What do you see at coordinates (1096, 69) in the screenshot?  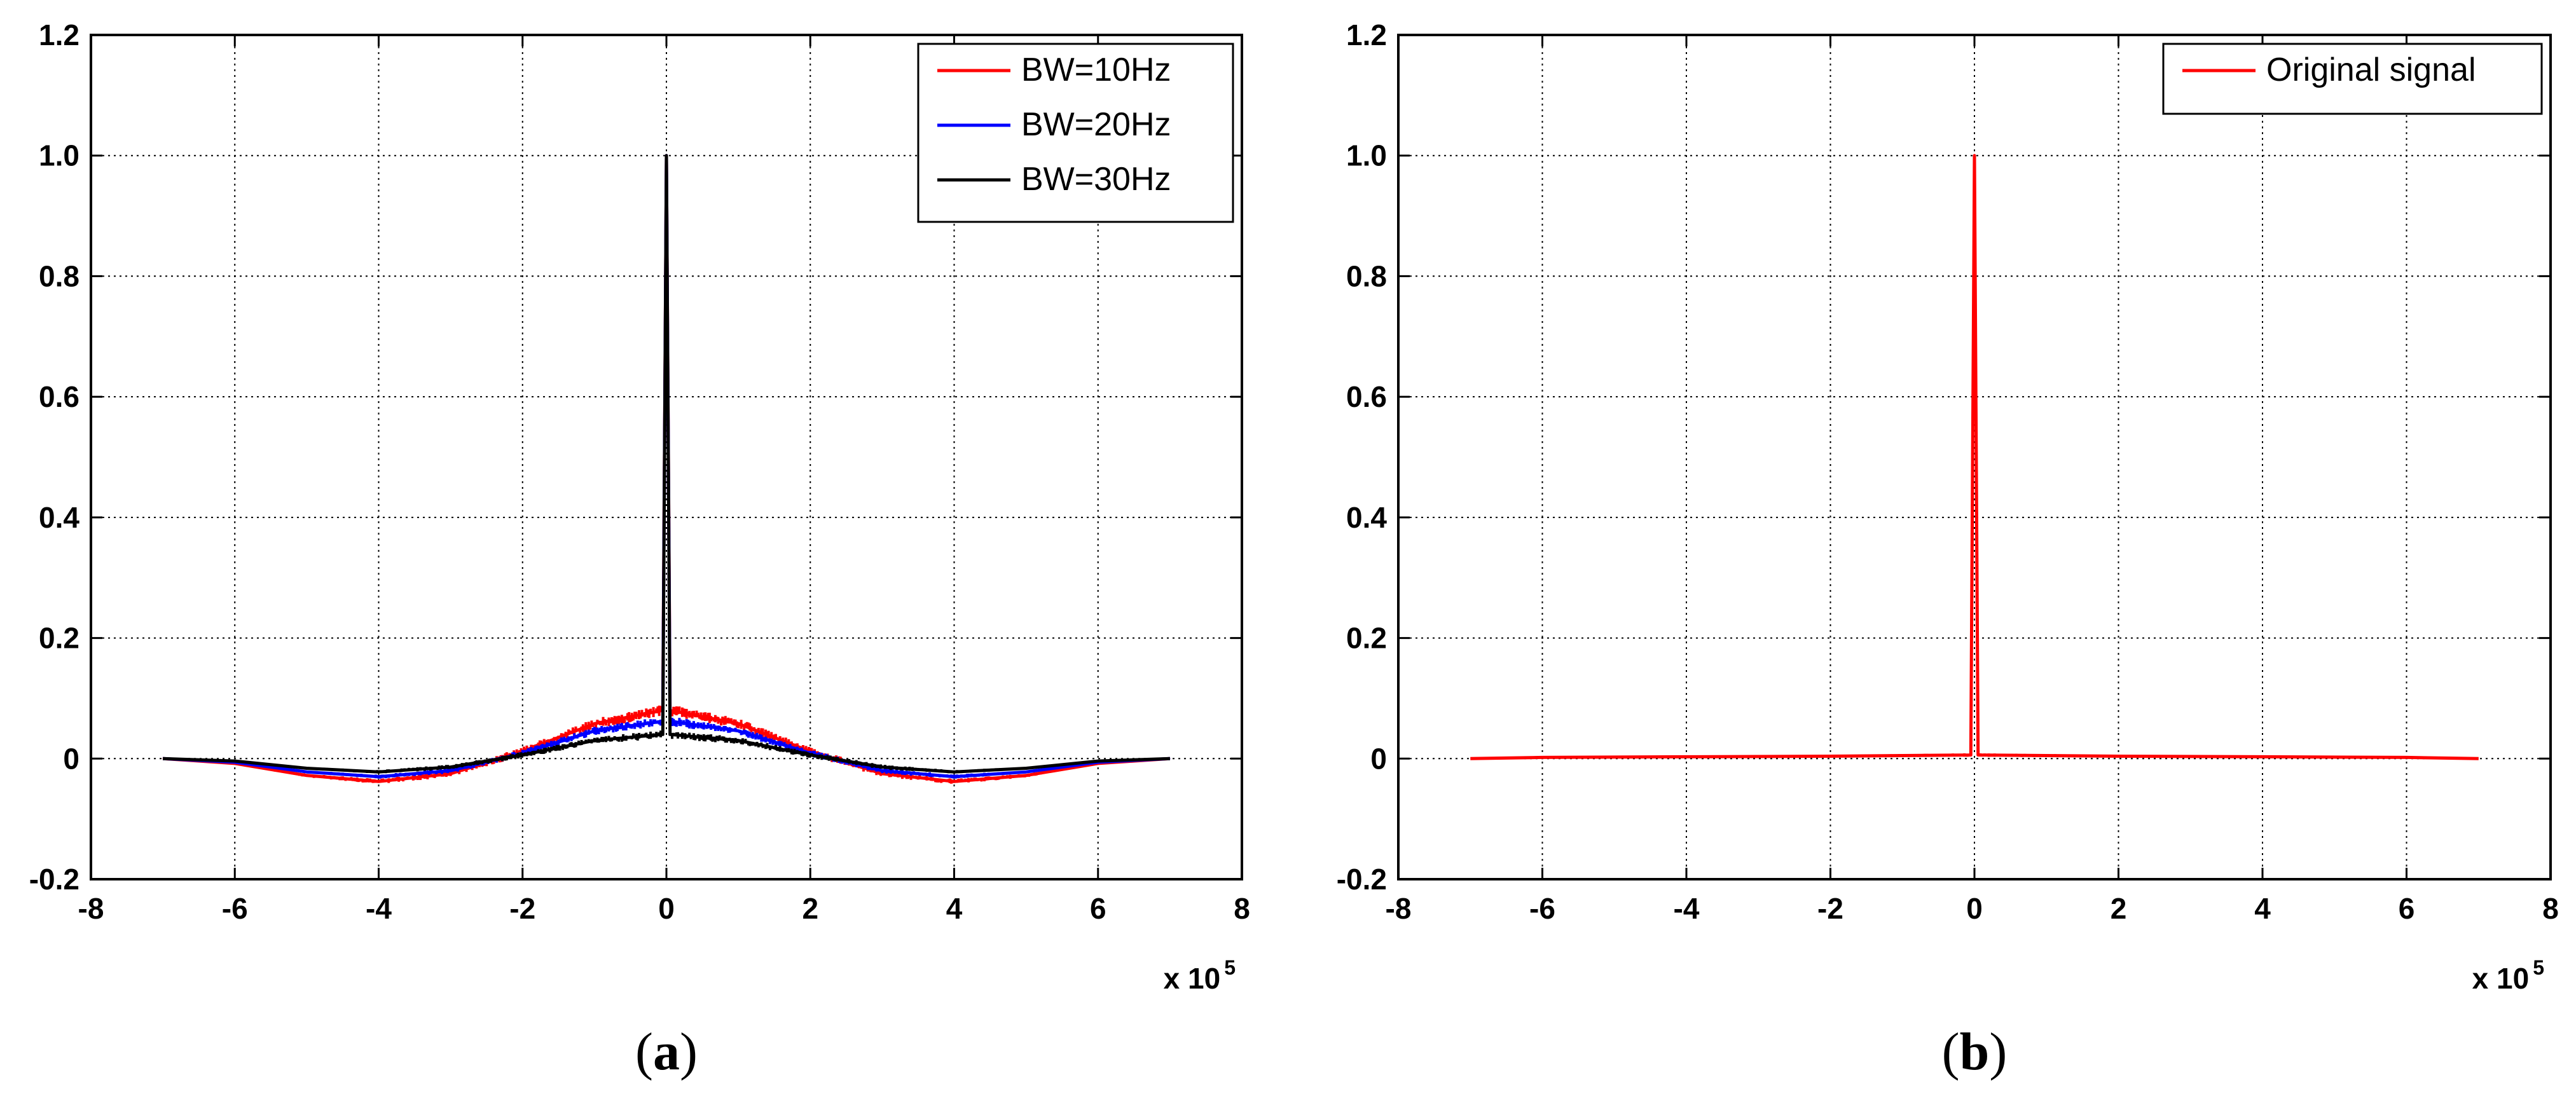 I see `legend-label: BW=10Hz` at bounding box center [1096, 69].